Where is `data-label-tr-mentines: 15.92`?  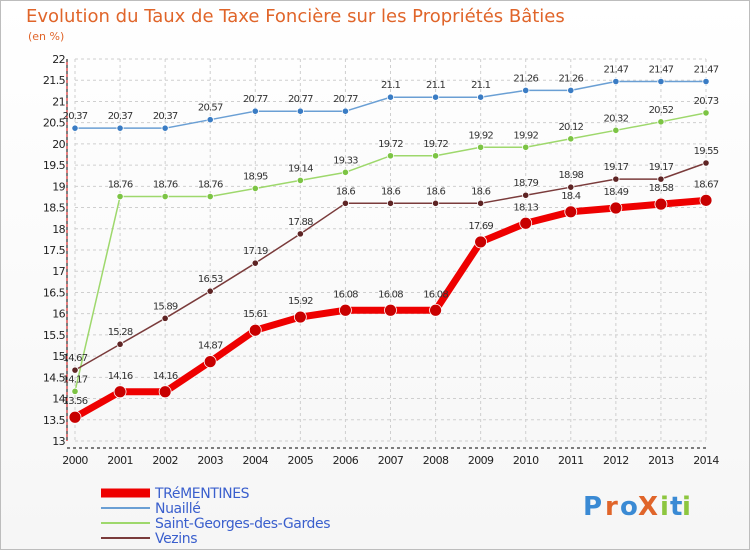
data-label-tr-mentines: 15.92 is located at coordinates (300, 301).